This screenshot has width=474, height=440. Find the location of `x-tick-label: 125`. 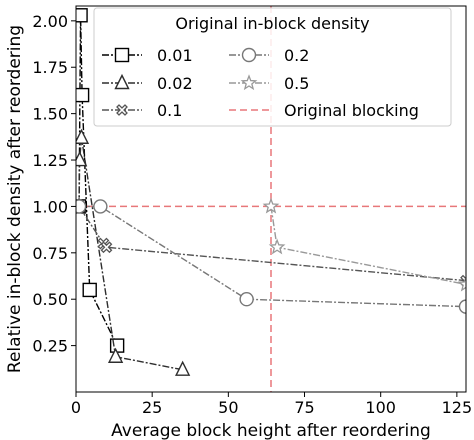

x-tick-label: 125 is located at coordinates (457, 407).